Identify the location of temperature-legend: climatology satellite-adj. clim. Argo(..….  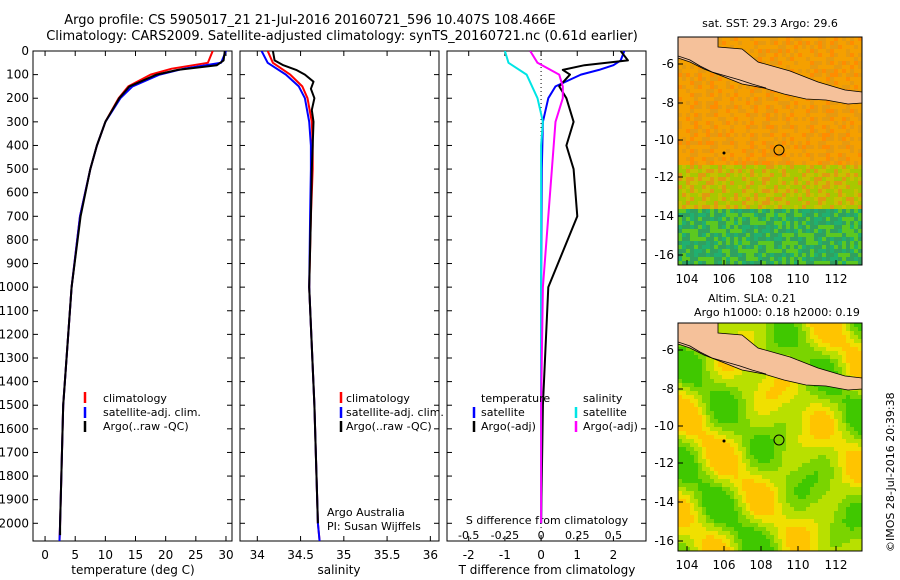
(142, 412).